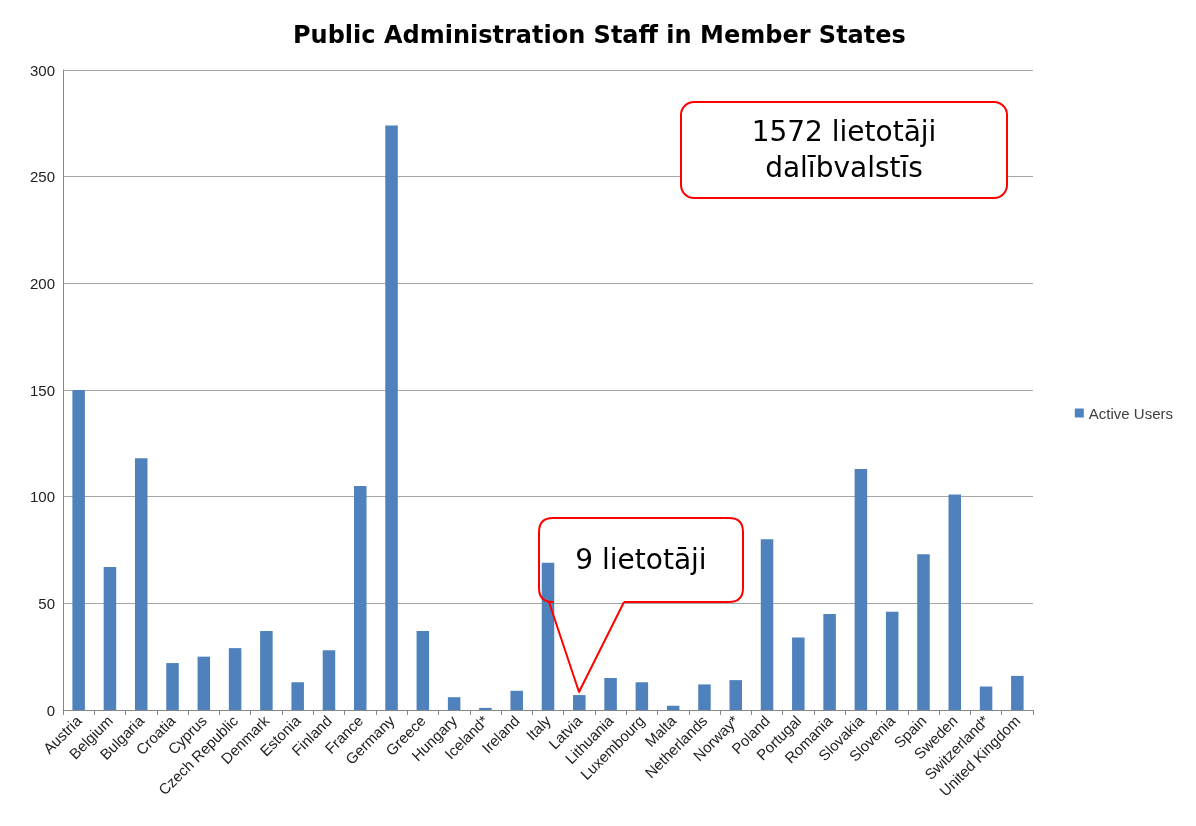 This screenshot has width=1196, height=826. What do you see at coordinates (42, 283) in the screenshot?
I see `y-tick-label: 200` at bounding box center [42, 283].